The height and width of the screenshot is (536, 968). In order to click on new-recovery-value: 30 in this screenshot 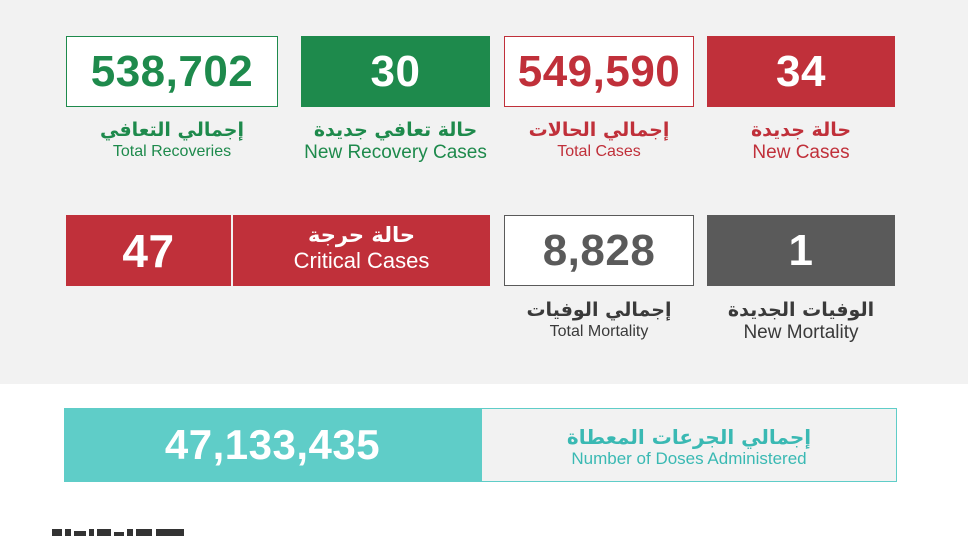, I will do `click(395, 71)`.